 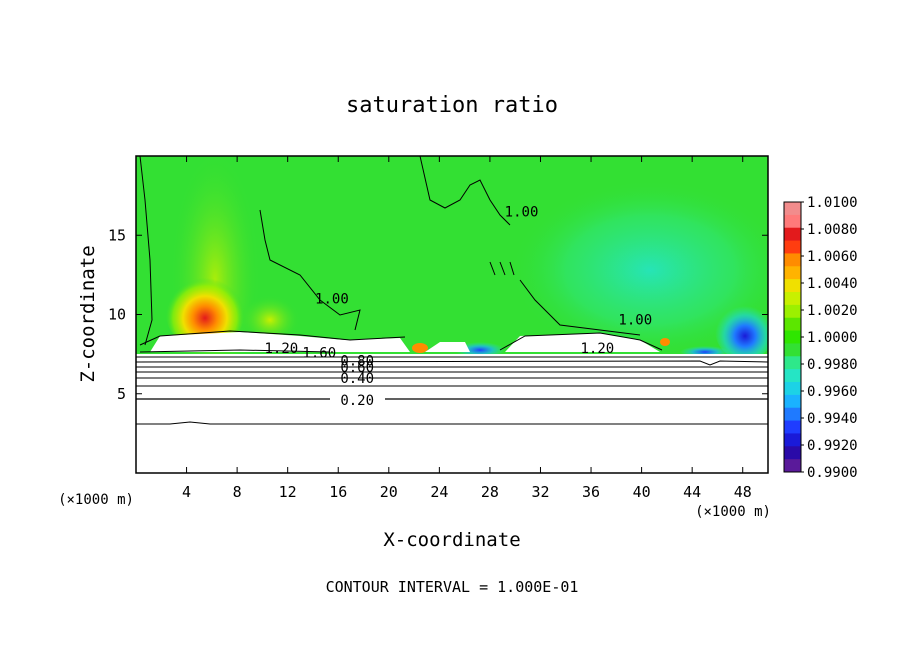 What do you see at coordinates (357, 379) in the screenshot?
I see `contour-label: 0.40` at bounding box center [357, 379].